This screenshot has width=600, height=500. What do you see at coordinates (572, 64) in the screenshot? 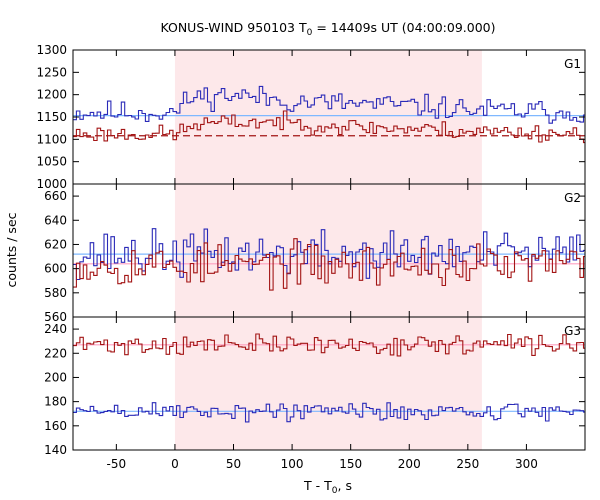
I see `panel-label-g1: G1` at bounding box center [572, 64].